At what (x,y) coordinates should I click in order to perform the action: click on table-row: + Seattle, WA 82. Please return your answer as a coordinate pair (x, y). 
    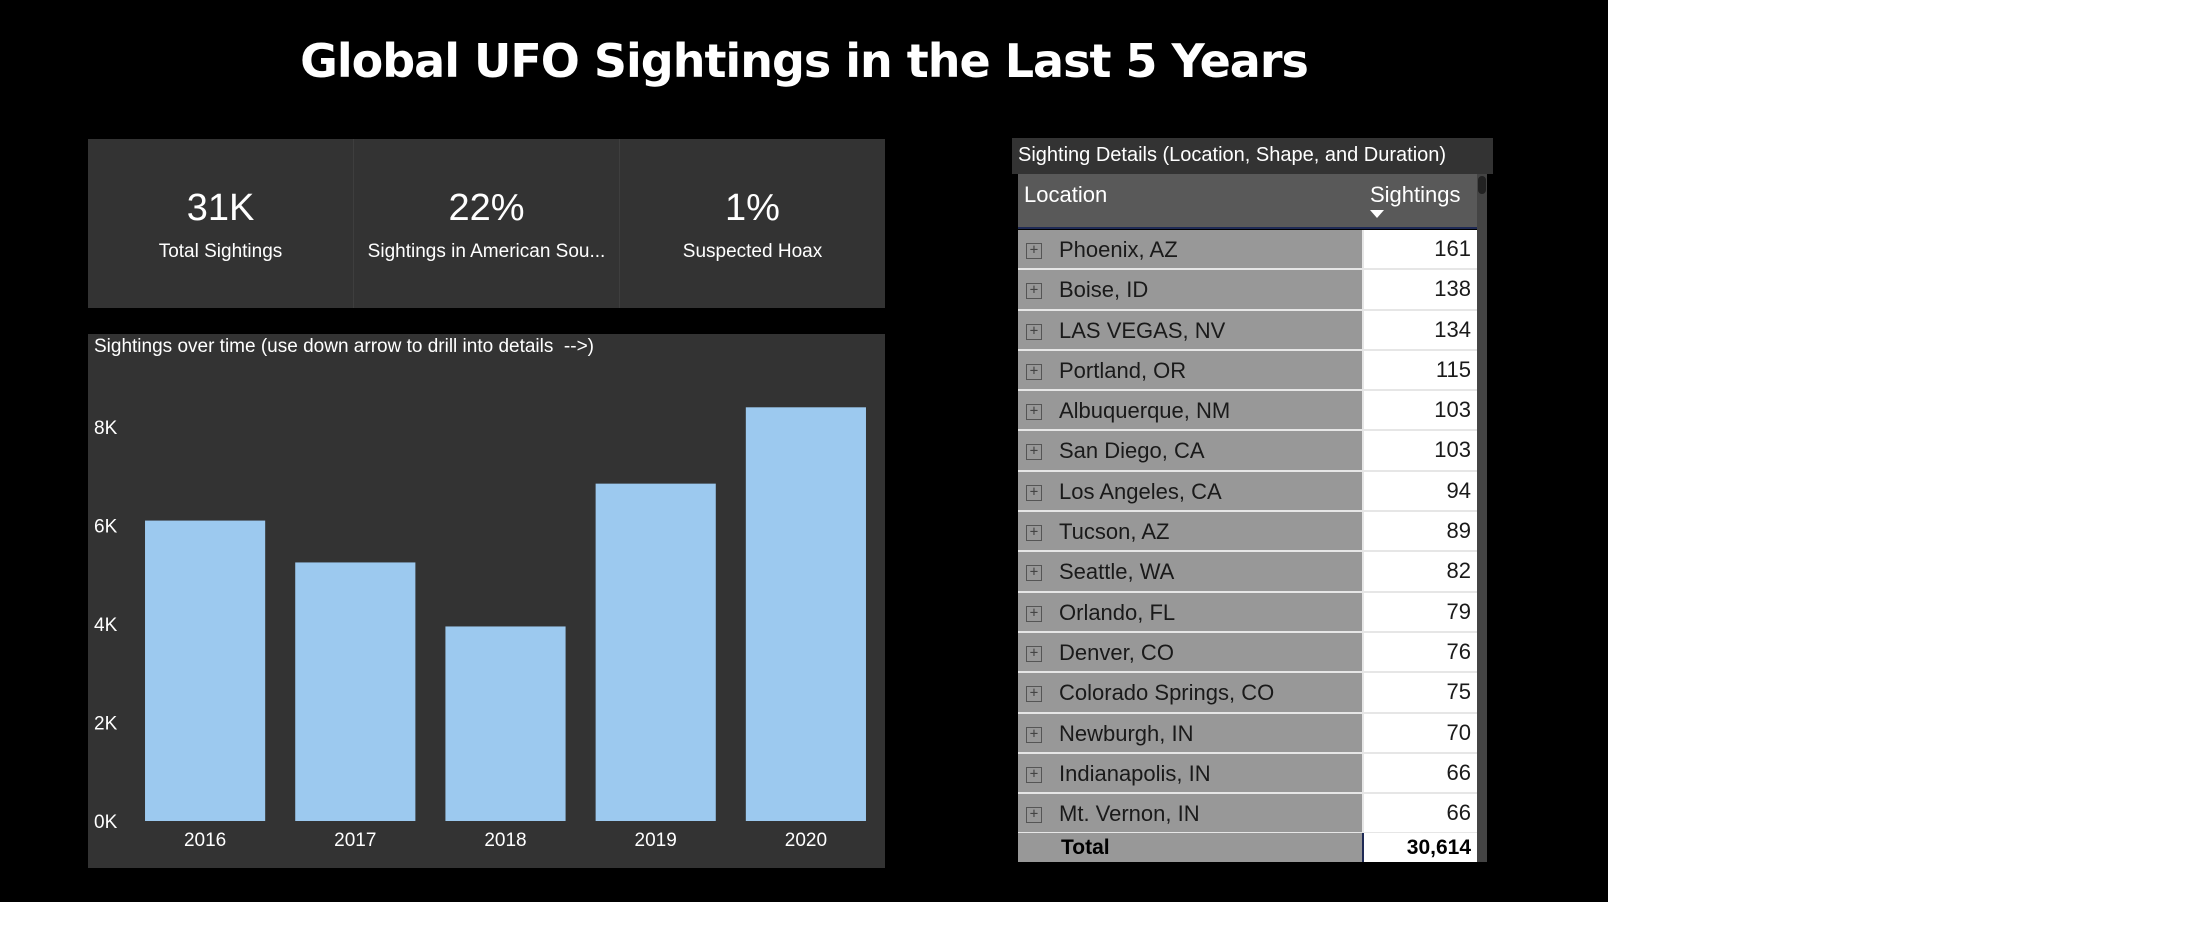
    Looking at the image, I should click on (1247, 572).